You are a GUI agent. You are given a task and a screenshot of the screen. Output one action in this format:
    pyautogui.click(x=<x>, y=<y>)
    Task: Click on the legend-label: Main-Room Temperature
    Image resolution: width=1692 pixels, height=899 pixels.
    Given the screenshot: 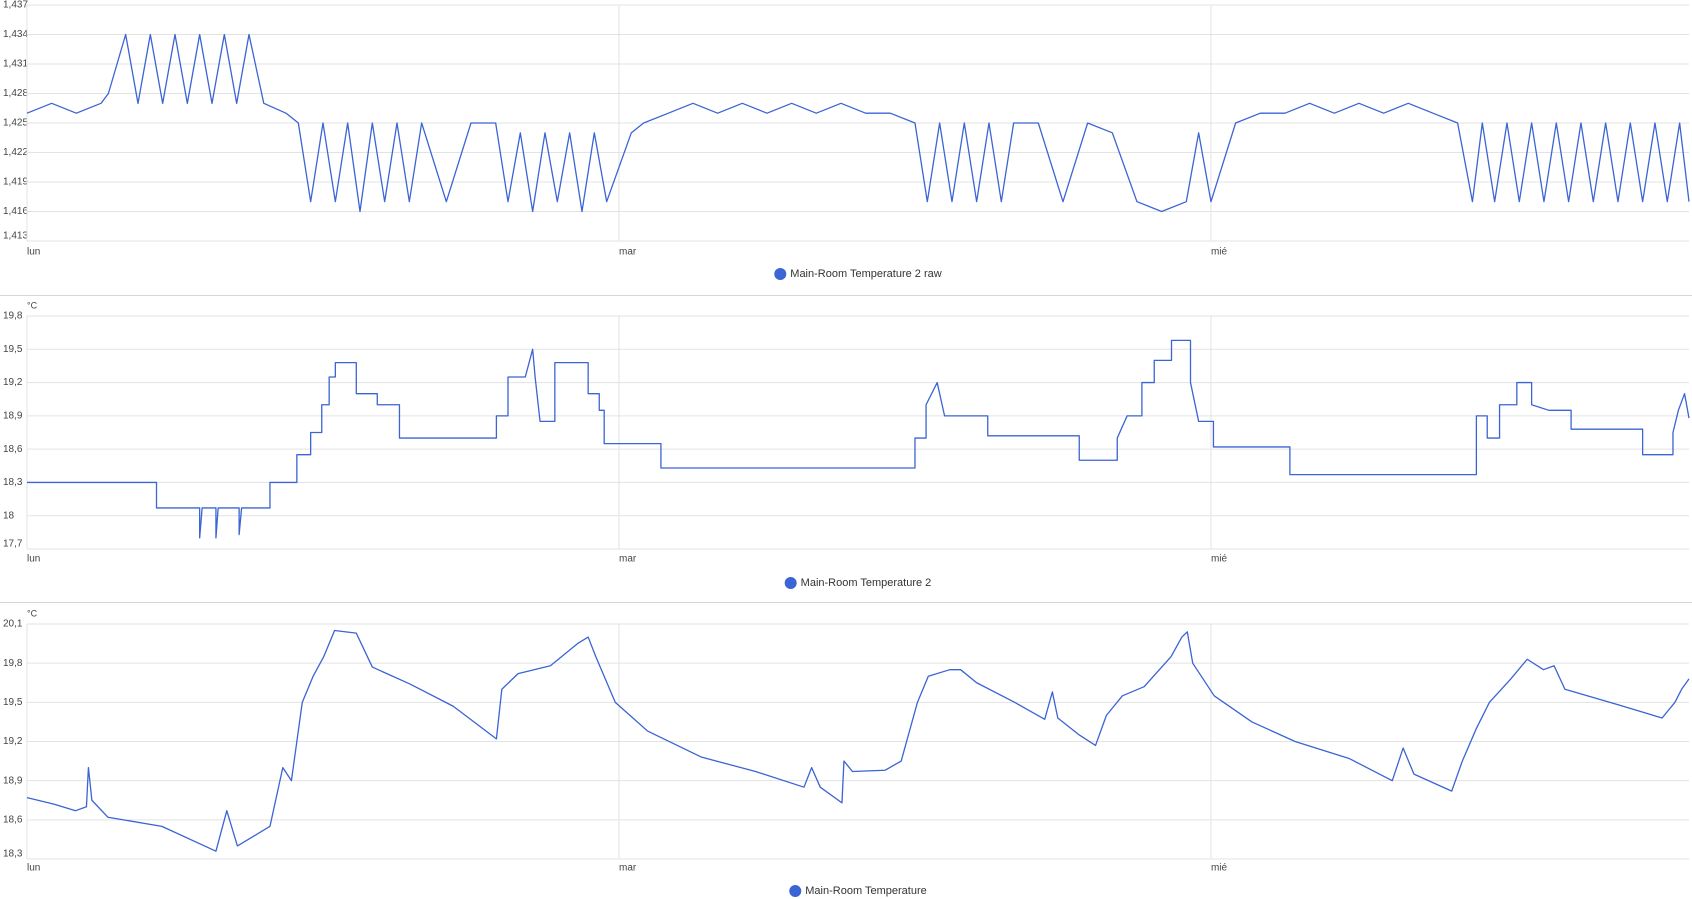 What is the action you would take?
    pyautogui.click(x=865, y=891)
    